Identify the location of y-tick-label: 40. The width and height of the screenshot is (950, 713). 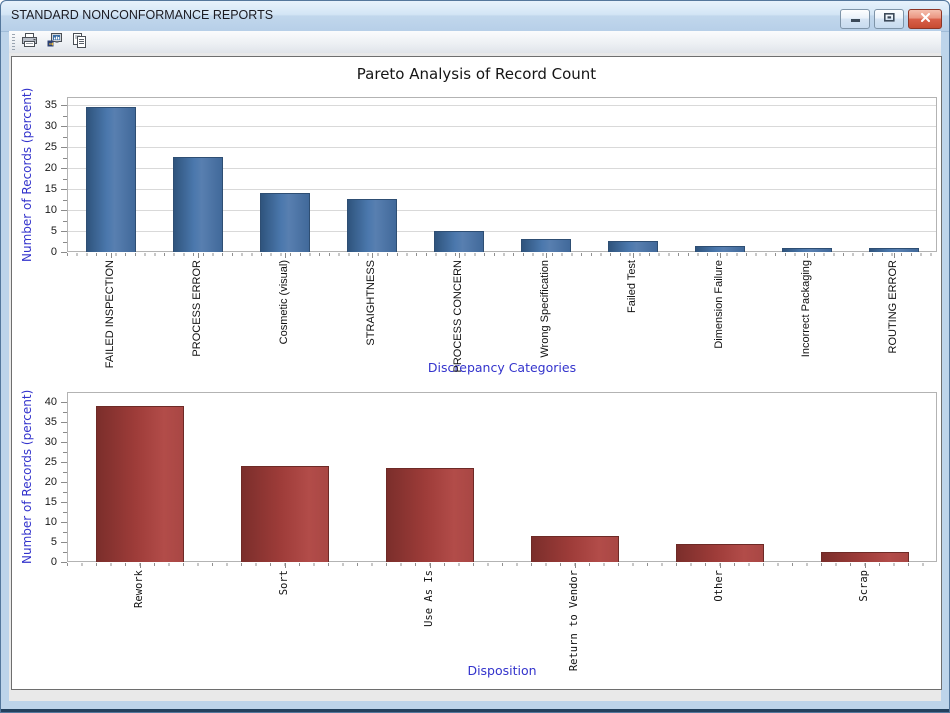
(50, 402).